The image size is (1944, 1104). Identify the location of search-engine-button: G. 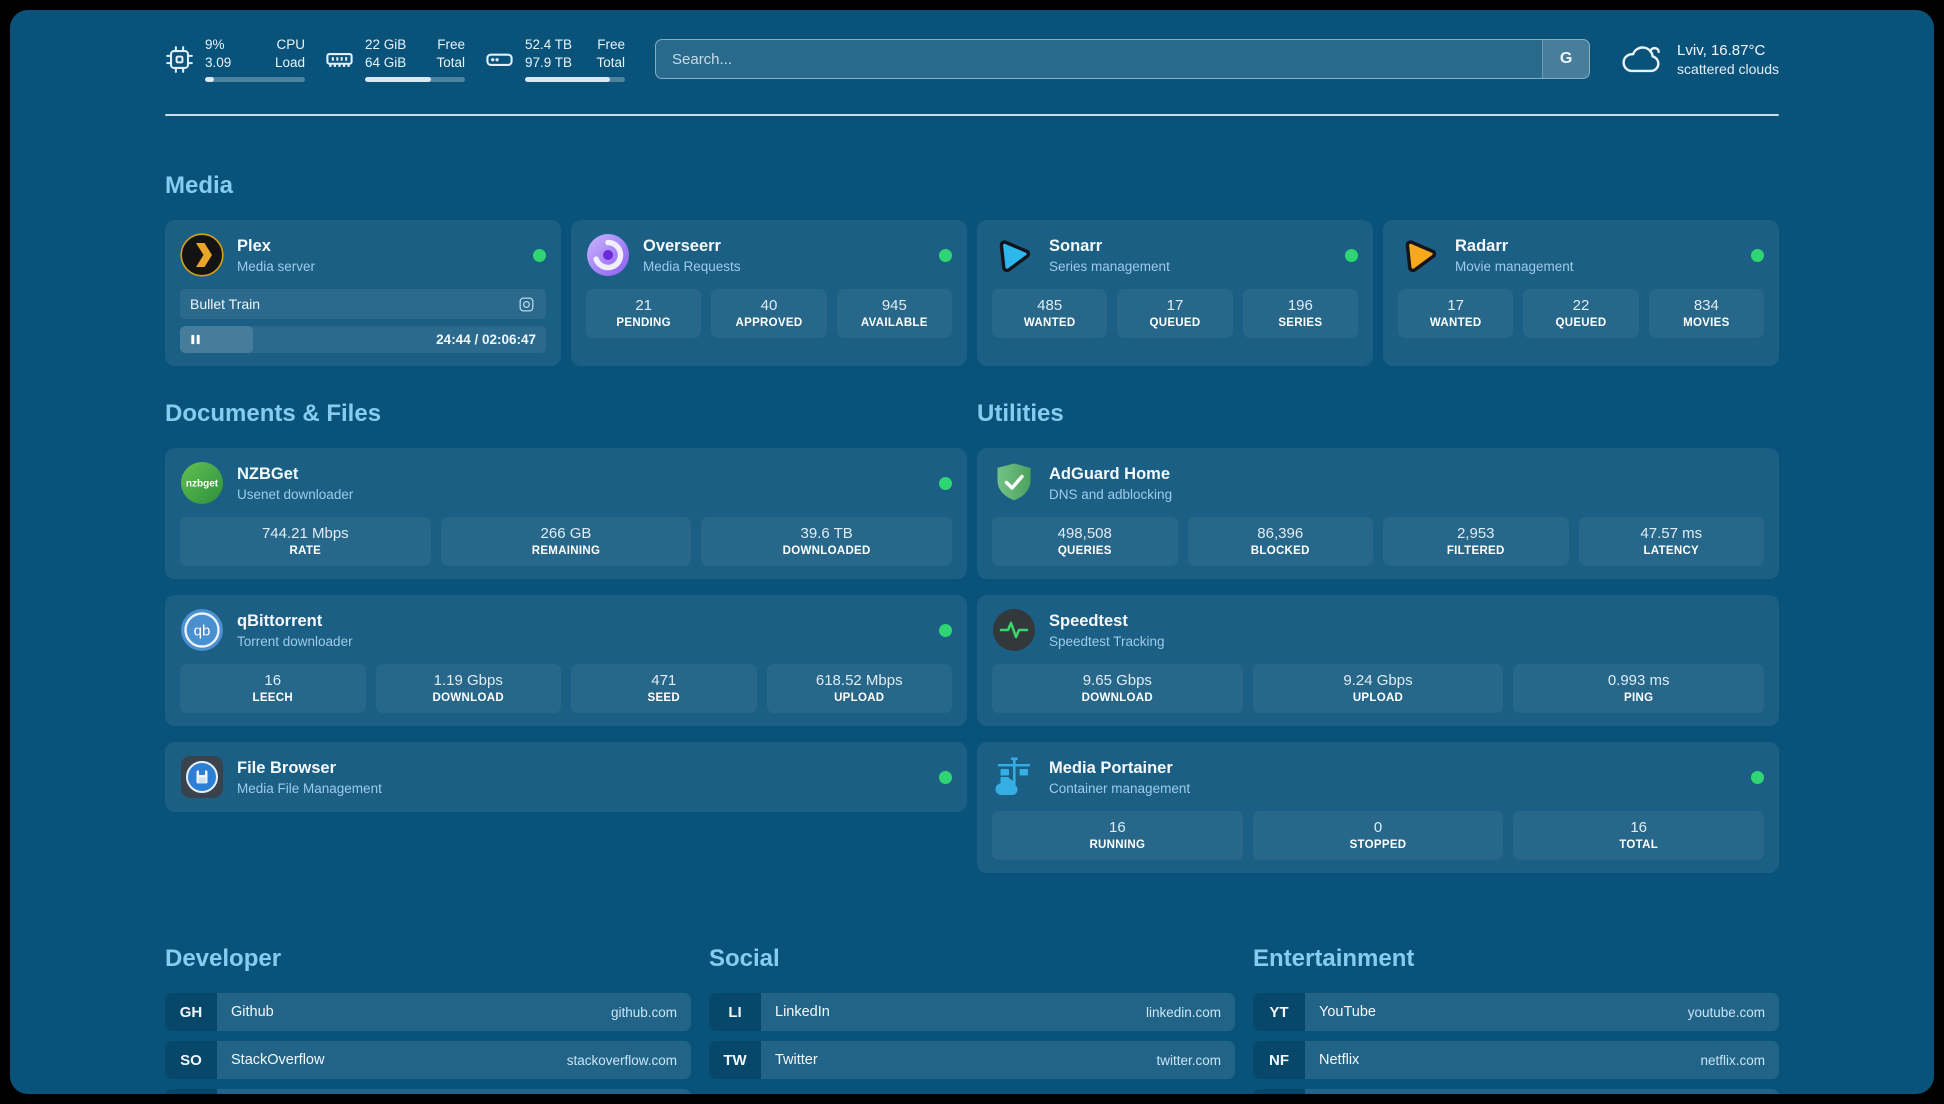
(1566, 59).